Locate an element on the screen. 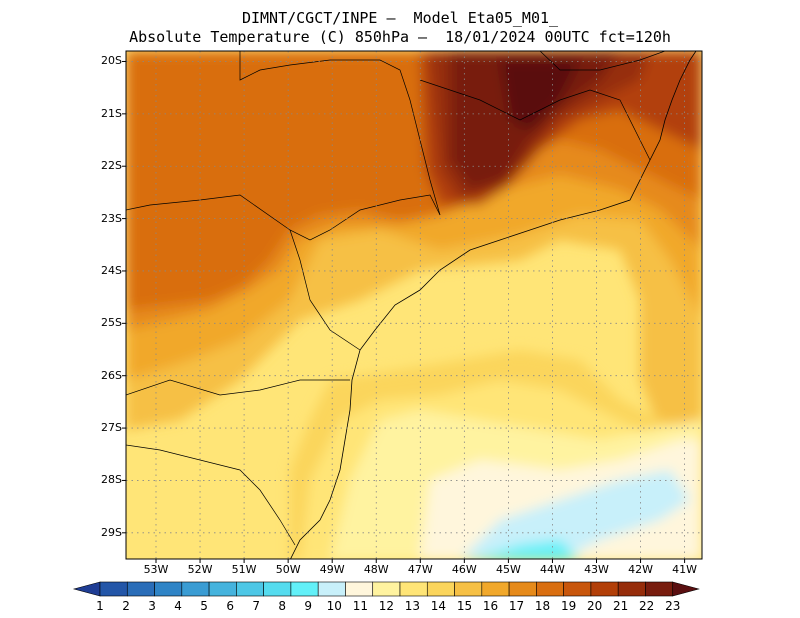 This screenshot has height=618, width=800. colorbar-label-15: 15 is located at coordinates (464, 606).